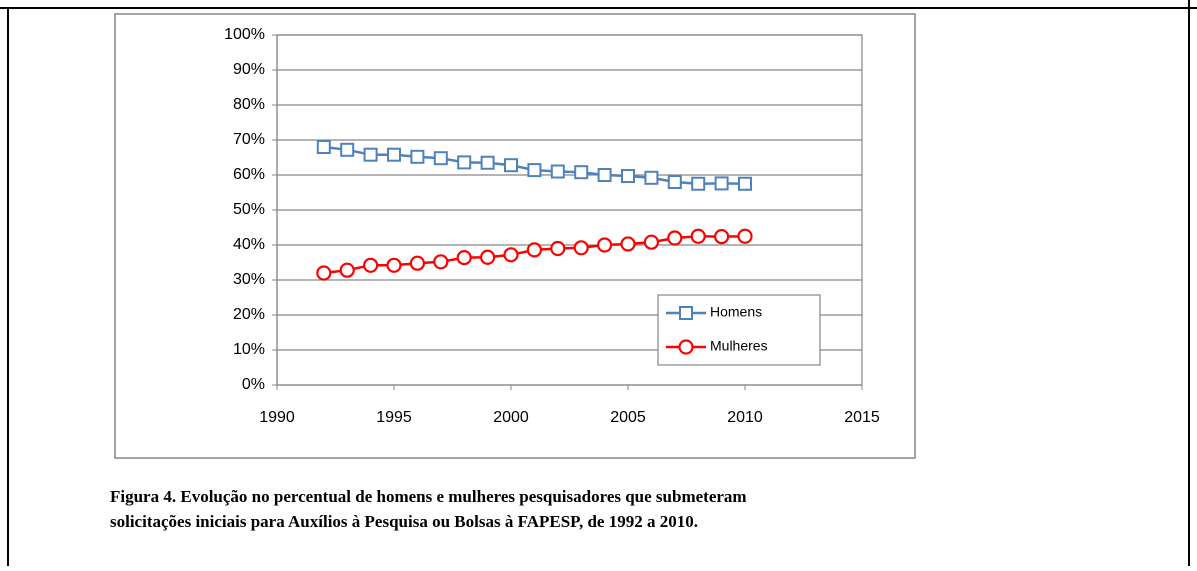  Describe the element at coordinates (249, 314) in the screenshot. I see `y-tick-label: 20%` at that location.